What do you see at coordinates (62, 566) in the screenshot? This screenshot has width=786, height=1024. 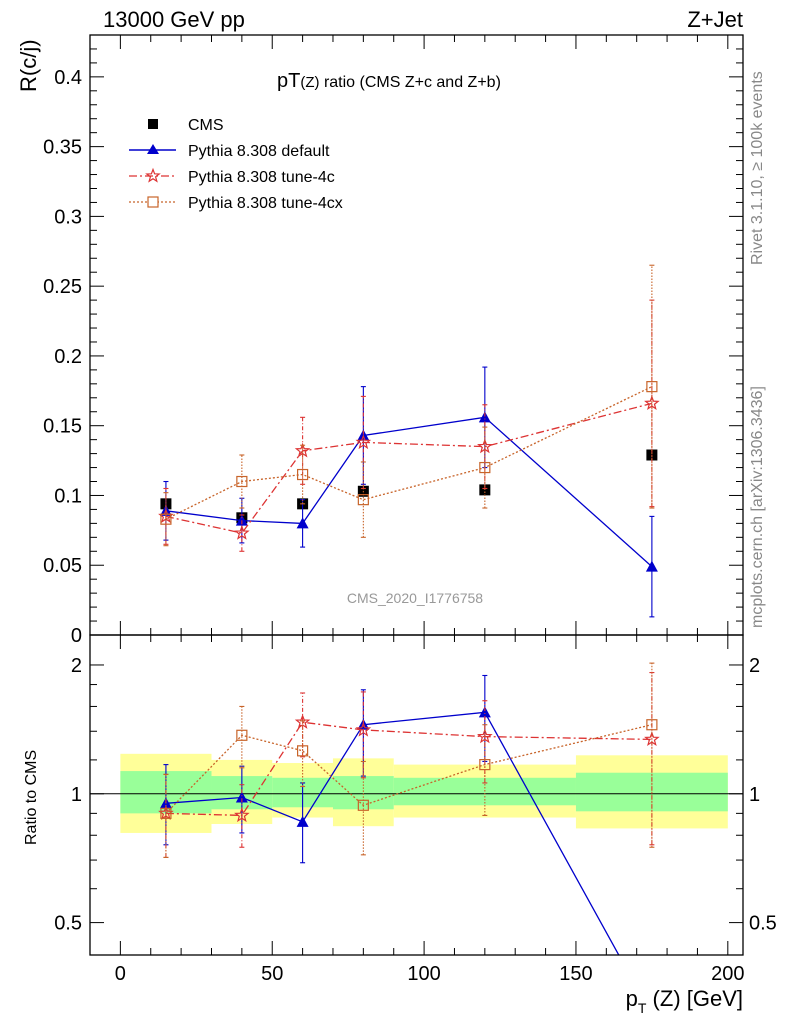 I see `y-tick-label-main: 0.05` at bounding box center [62, 566].